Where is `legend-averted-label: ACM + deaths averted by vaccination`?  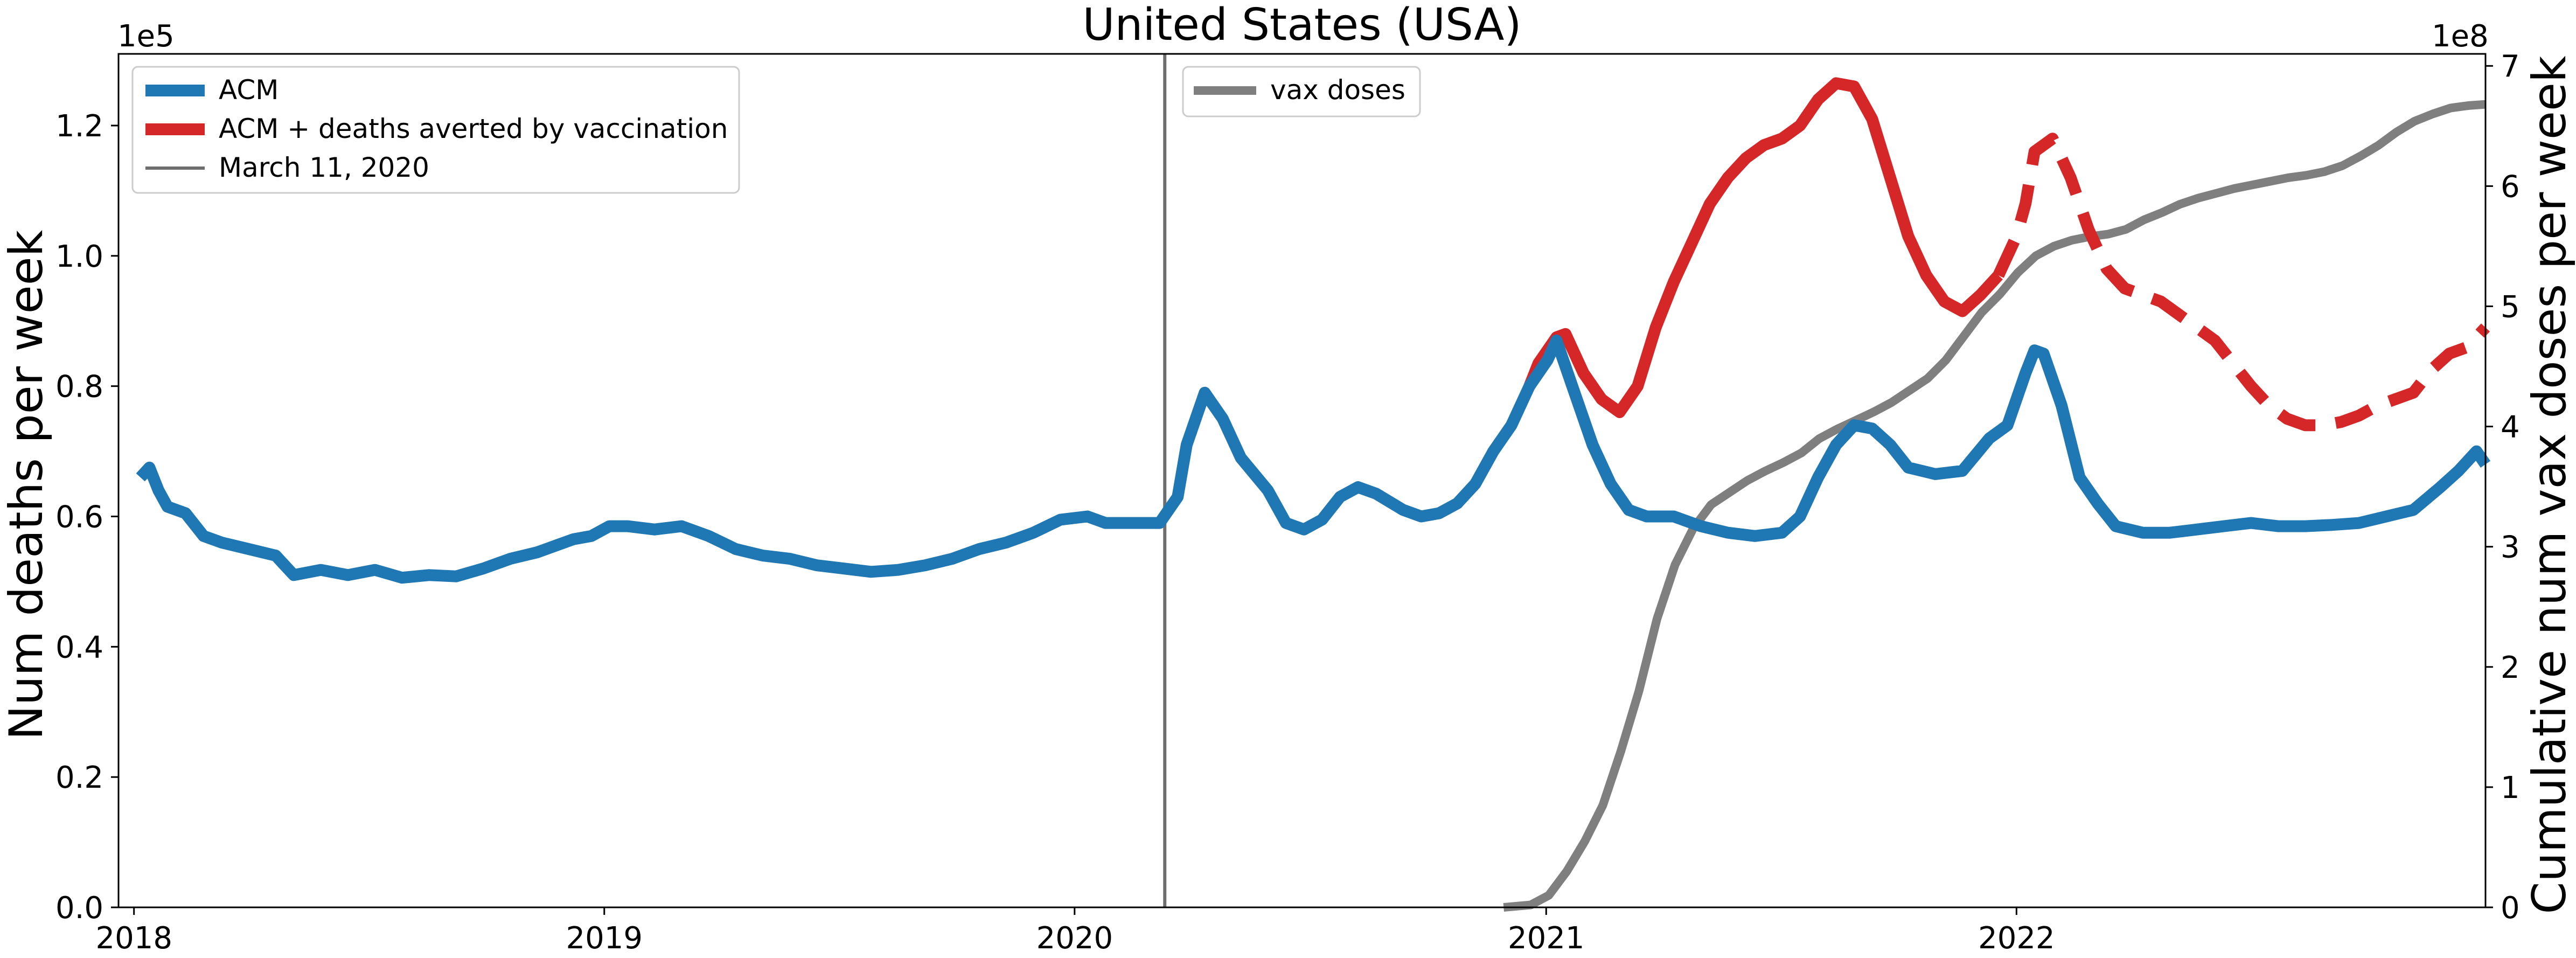 legend-averted-label: ACM + deaths averted by vaccination is located at coordinates (474, 128).